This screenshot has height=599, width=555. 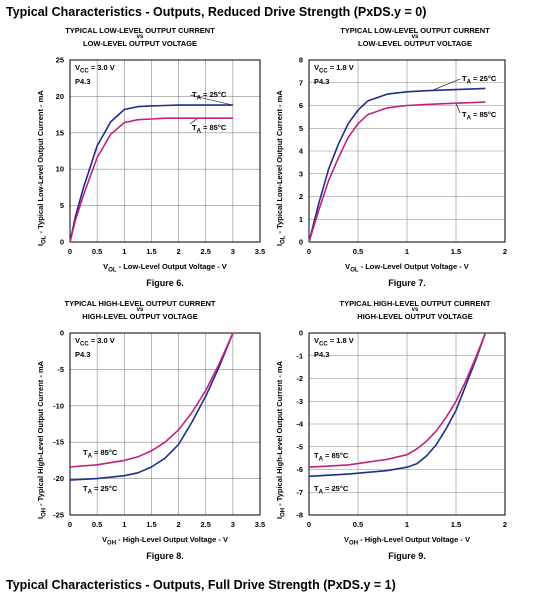 I want to click on y-tick-label: -3, so click(x=299, y=401).